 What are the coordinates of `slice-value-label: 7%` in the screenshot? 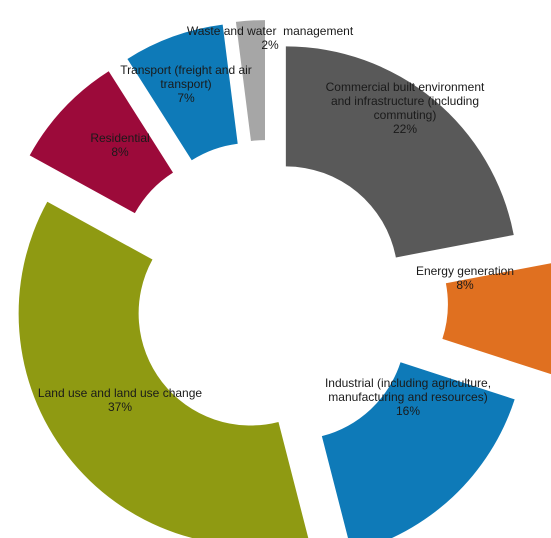 It's located at (186, 98).